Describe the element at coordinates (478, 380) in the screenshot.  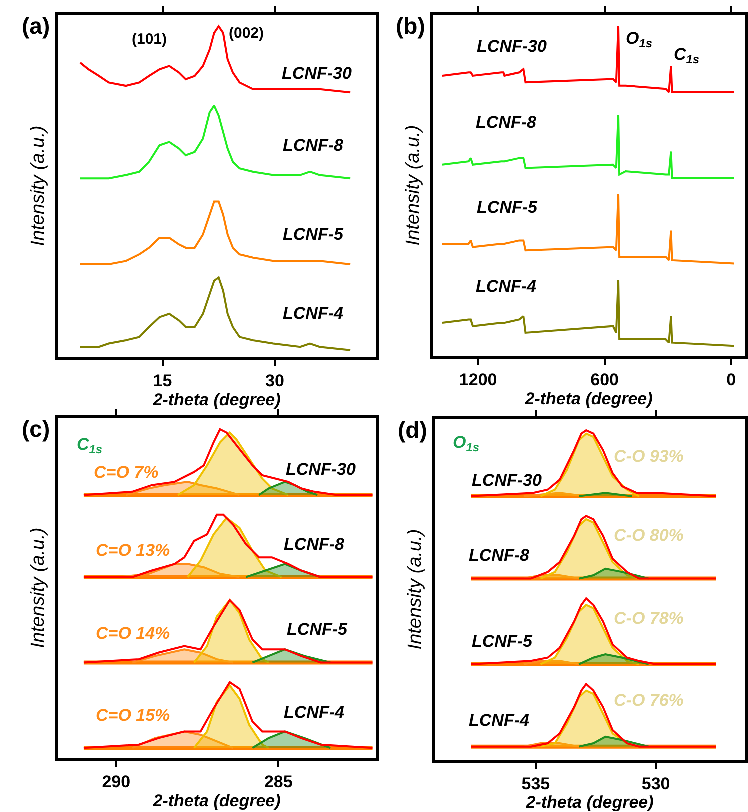
I see `x-tick-label: 1200` at that location.